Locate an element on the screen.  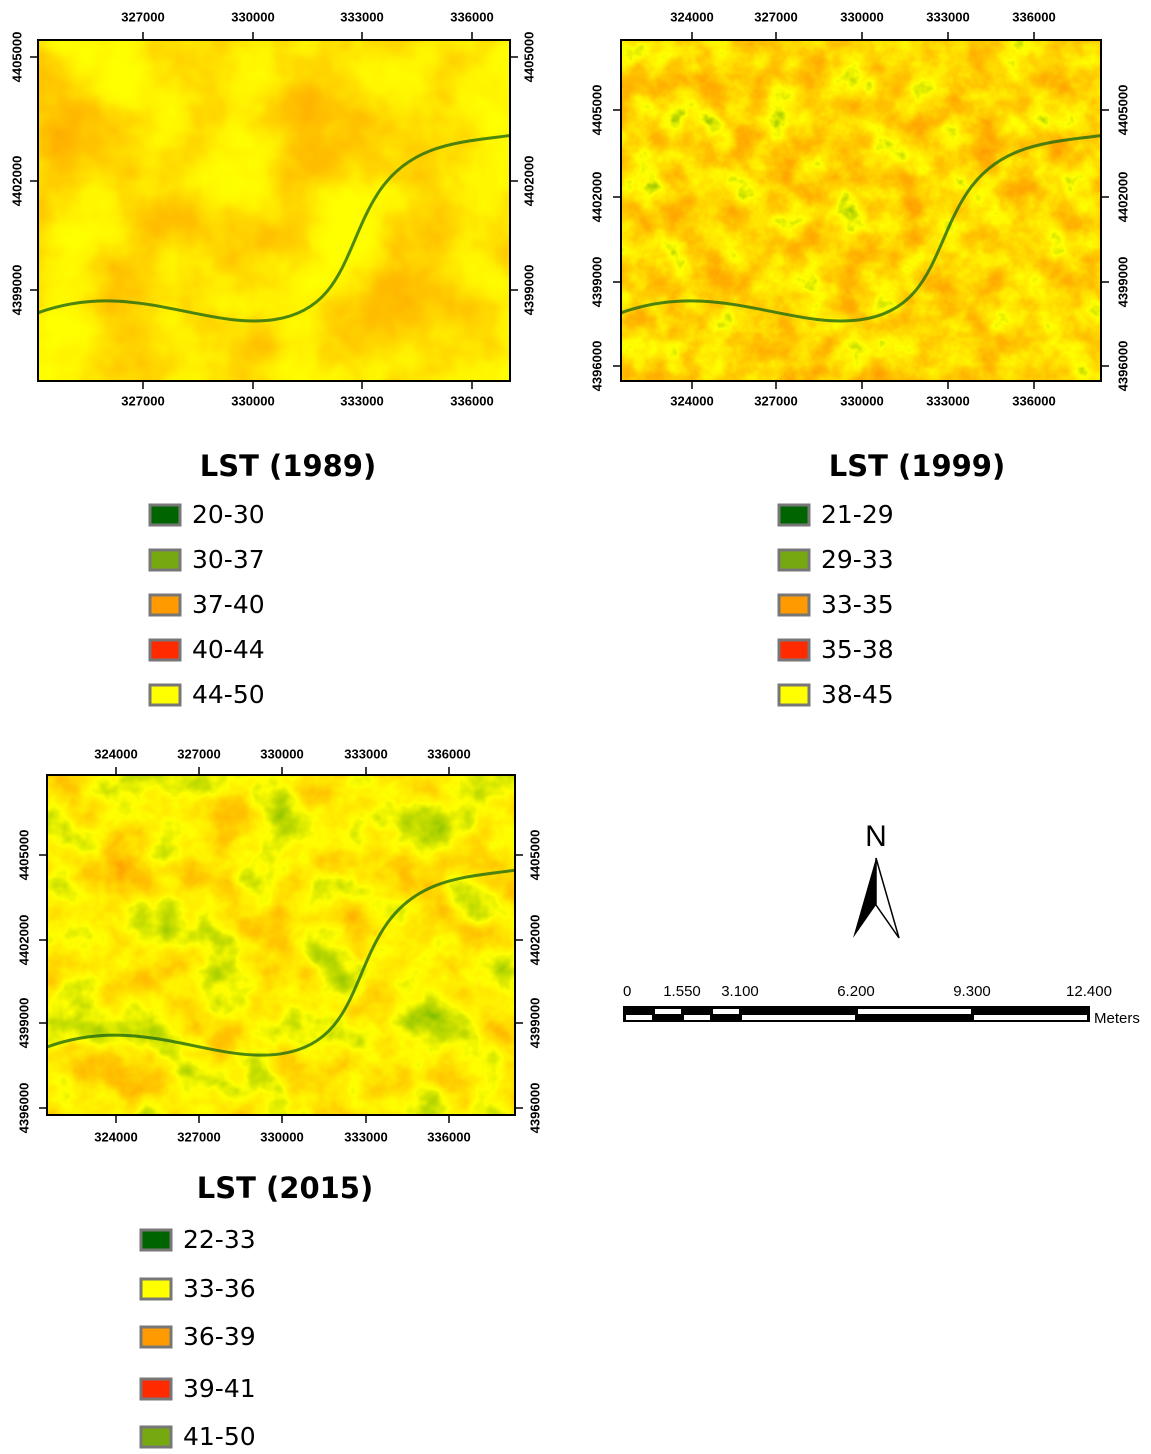
legend-label: 21-29 is located at coordinates (857, 514).